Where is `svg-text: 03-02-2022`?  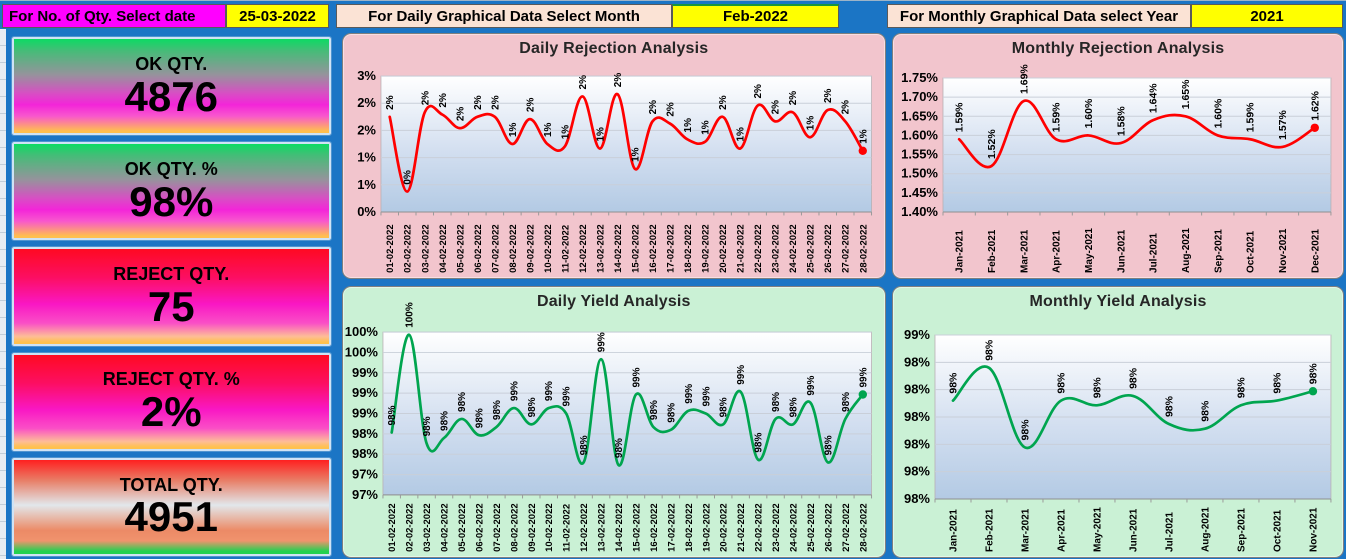 svg-text: 03-02-2022 is located at coordinates (427, 527).